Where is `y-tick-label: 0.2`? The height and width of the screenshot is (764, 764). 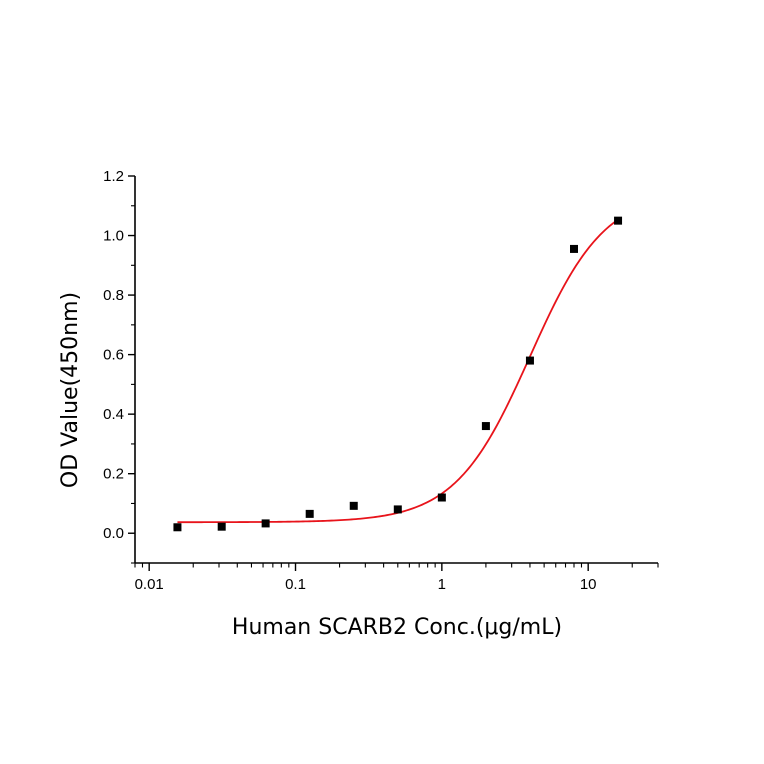
y-tick-label: 0.2 is located at coordinates (113, 474).